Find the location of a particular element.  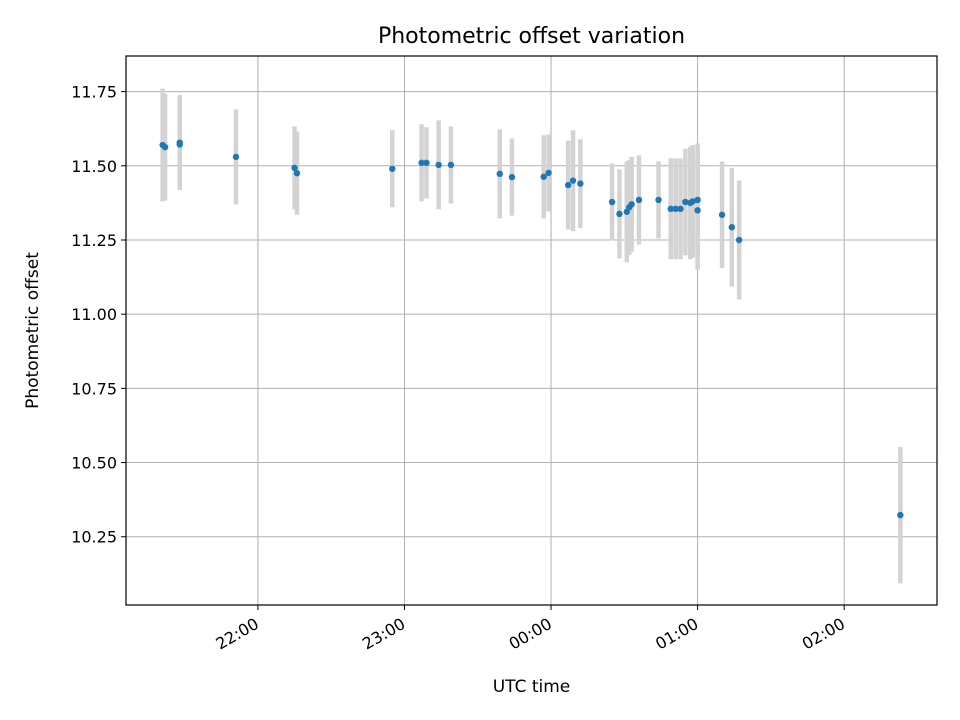

y-tick-label: 11.50 is located at coordinates (94, 166).